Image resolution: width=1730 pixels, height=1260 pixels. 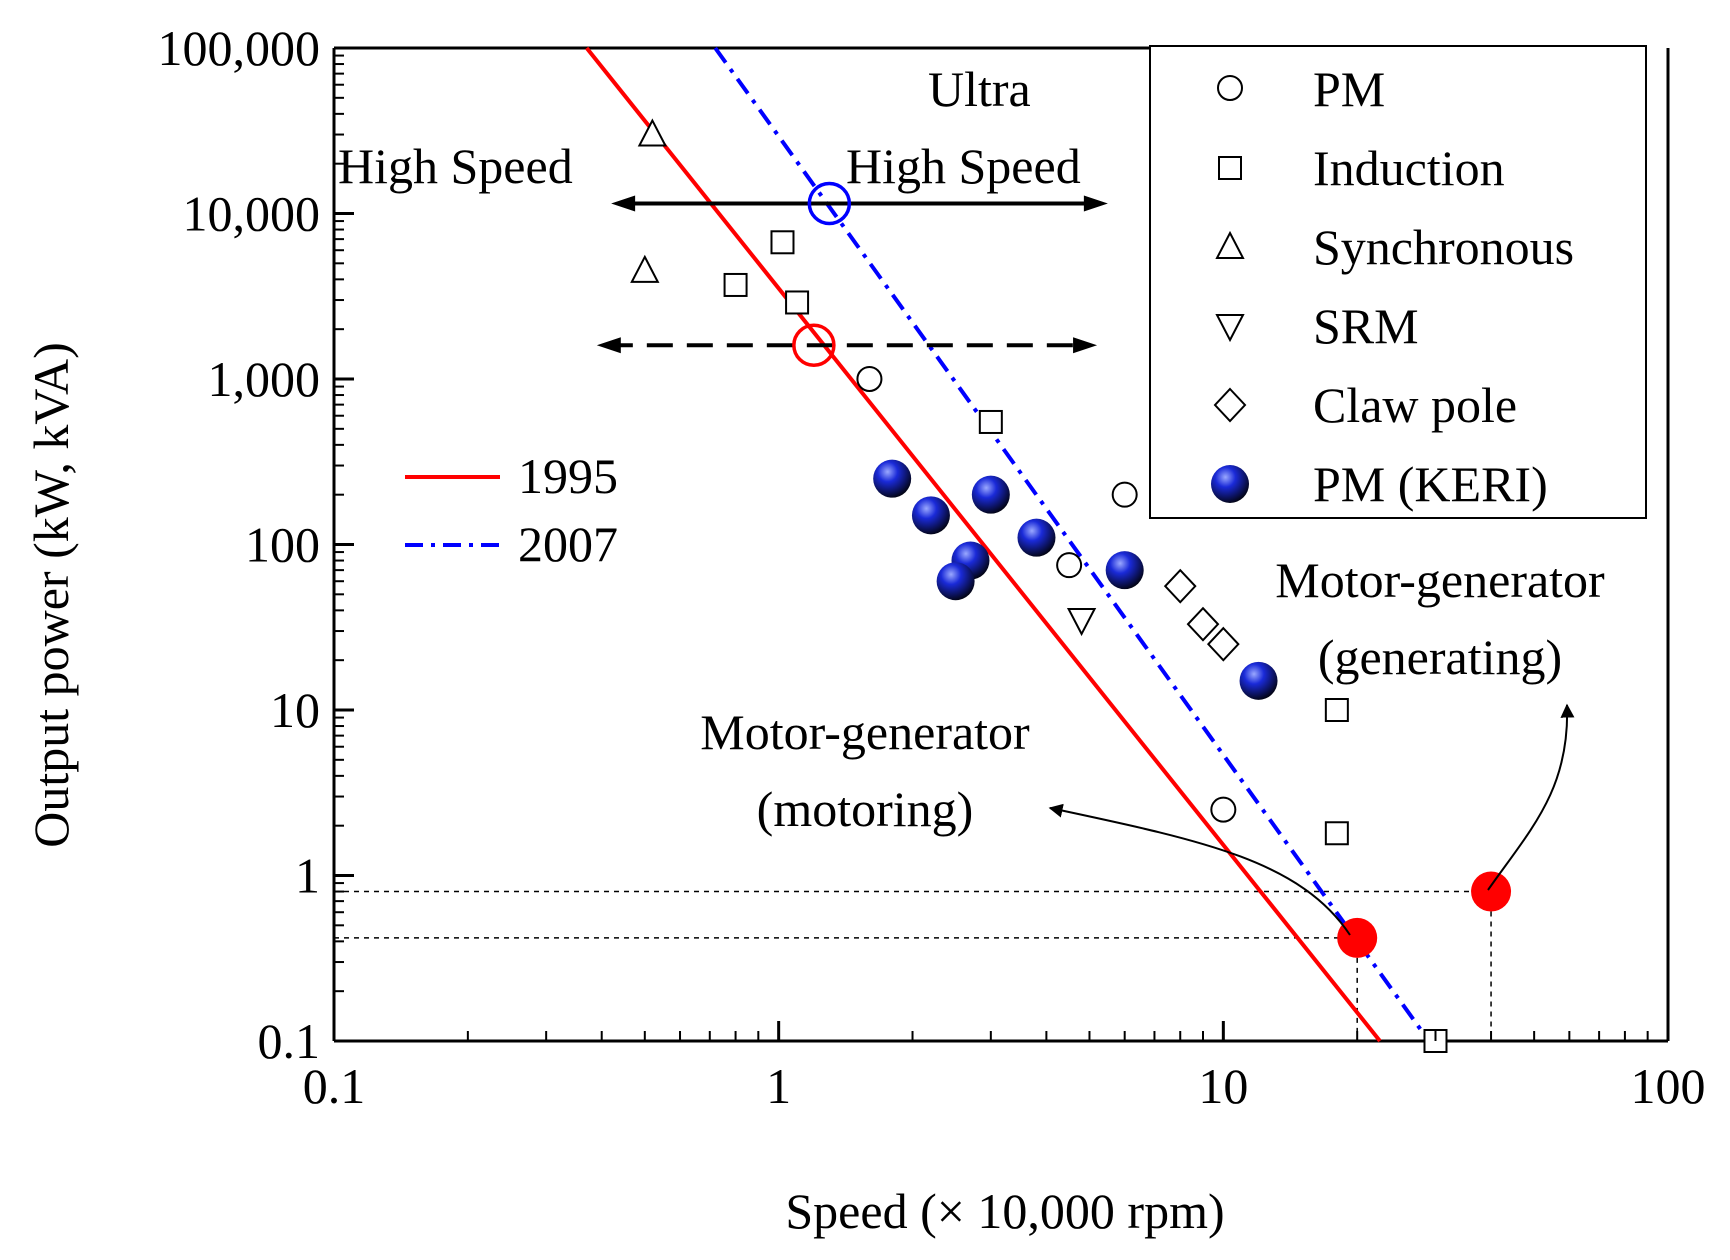 I want to click on line-legend-label-1995: 1995, so click(x=568, y=476).